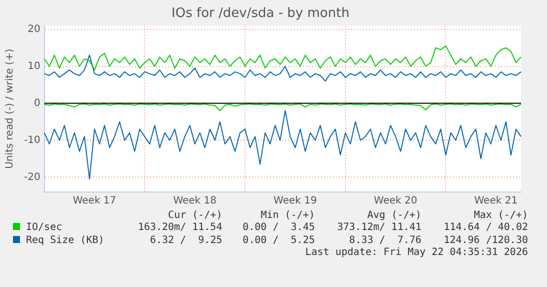 The image size is (547, 287). I want to click on text: 0.00 / 5.25, so click(279, 240).